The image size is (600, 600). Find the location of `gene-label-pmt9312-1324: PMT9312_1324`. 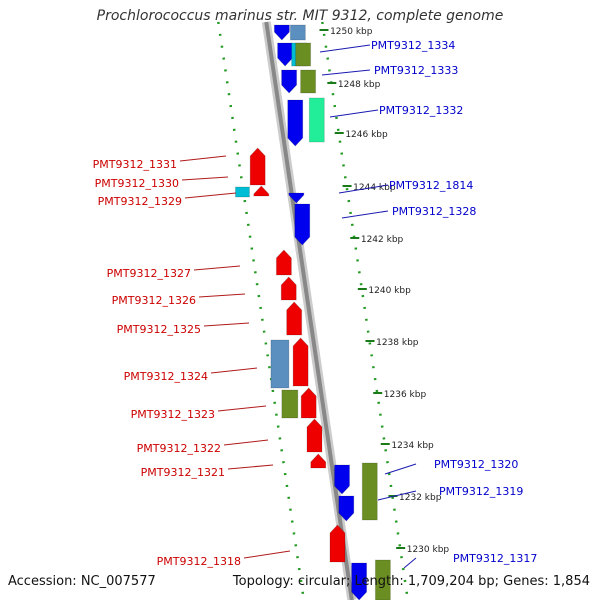

gene-label-pmt9312-1324: PMT9312_1324 is located at coordinates (166, 376).